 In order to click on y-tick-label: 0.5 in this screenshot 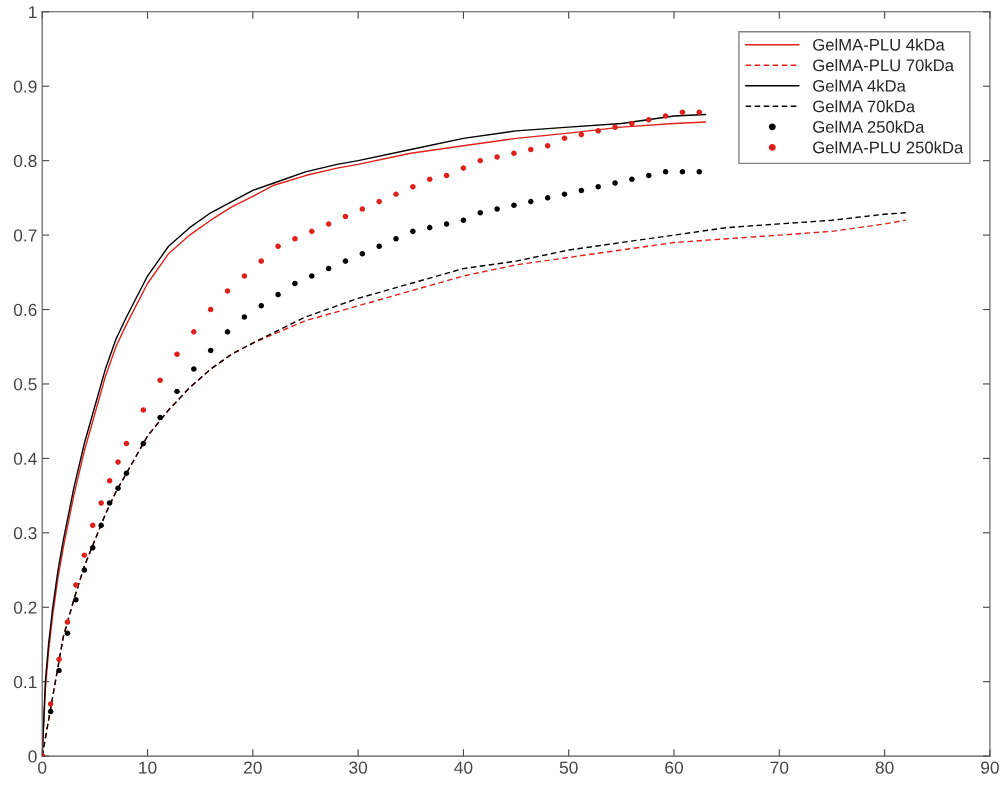, I will do `click(25, 384)`.